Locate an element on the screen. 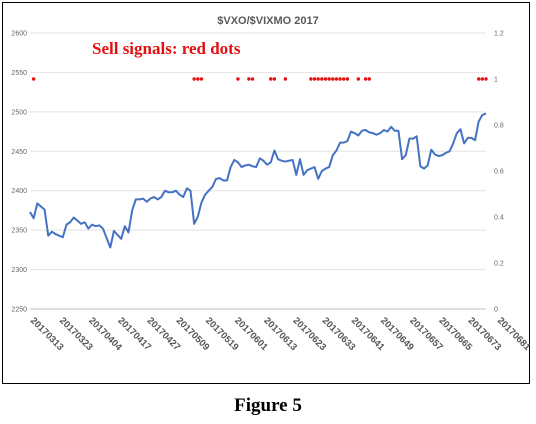 The image size is (536, 424). y-right-tick-label: 0.8 is located at coordinates (499, 126).